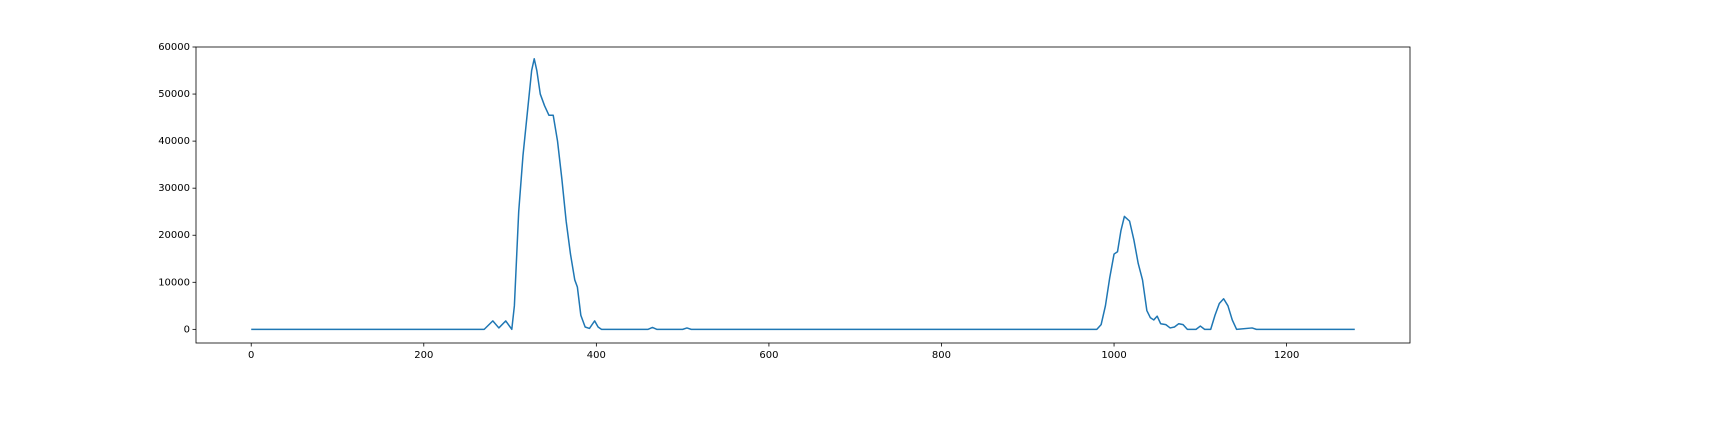 Image resolution: width=1728 pixels, height=432 pixels. Describe the element at coordinates (941, 355) in the screenshot. I see `x-tick-label: 800` at that location.